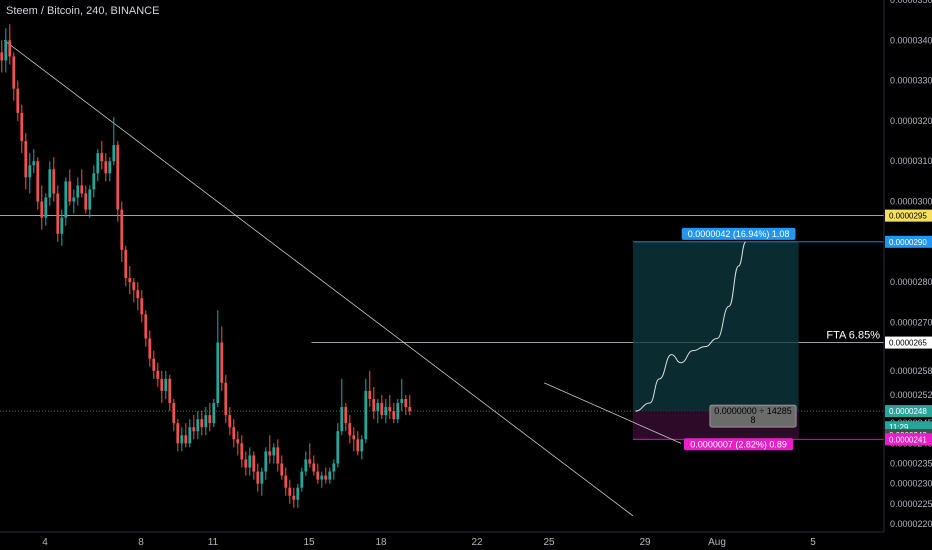 This screenshot has height=550, width=932. I want to click on position-profit-zone, so click(716, 326).